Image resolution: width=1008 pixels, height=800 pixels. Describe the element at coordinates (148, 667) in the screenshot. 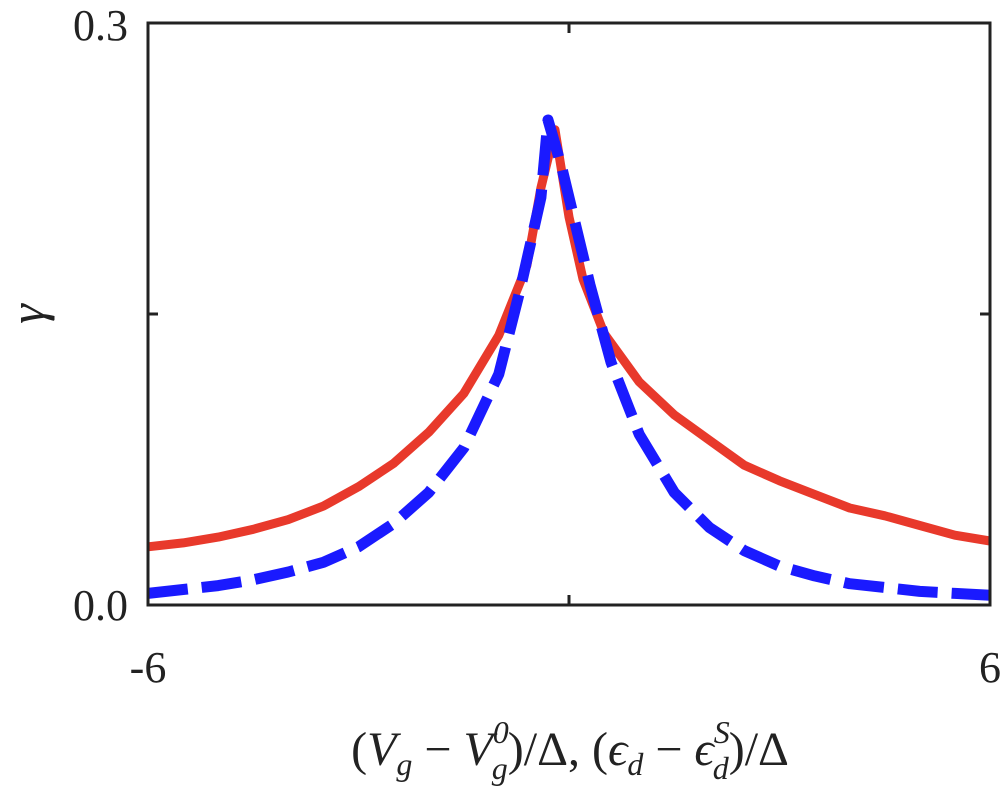

I see `x-tick-label-left: -6` at that location.